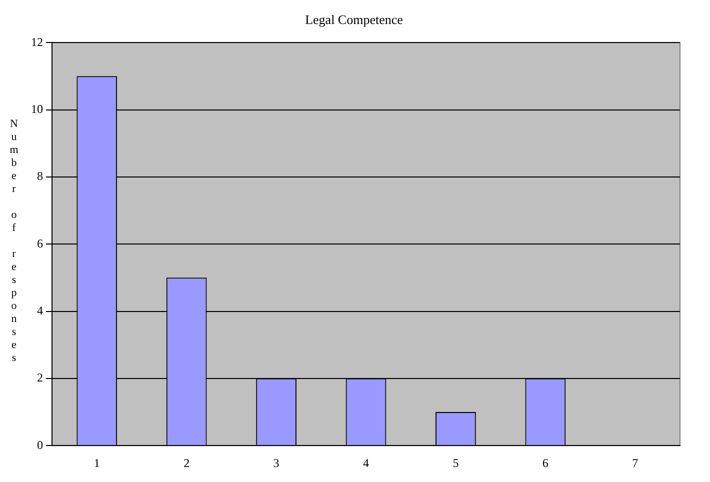  Describe the element at coordinates (635, 463) in the screenshot. I see `x-tick-label: 7` at that location.